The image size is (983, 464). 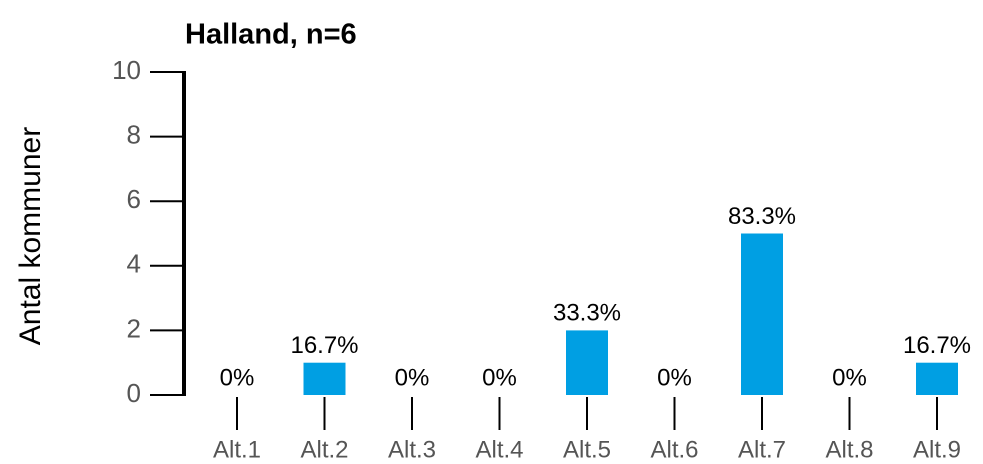 What do you see at coordinates (674, 449) in the screenshot?
I see `x-tick-label: Alt.6` at bounding box center [674, 449].